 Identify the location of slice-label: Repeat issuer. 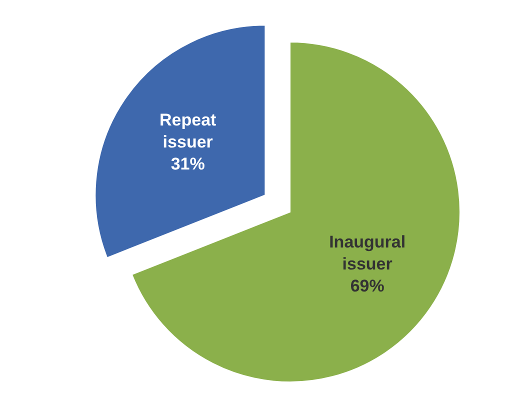
(188, 131).